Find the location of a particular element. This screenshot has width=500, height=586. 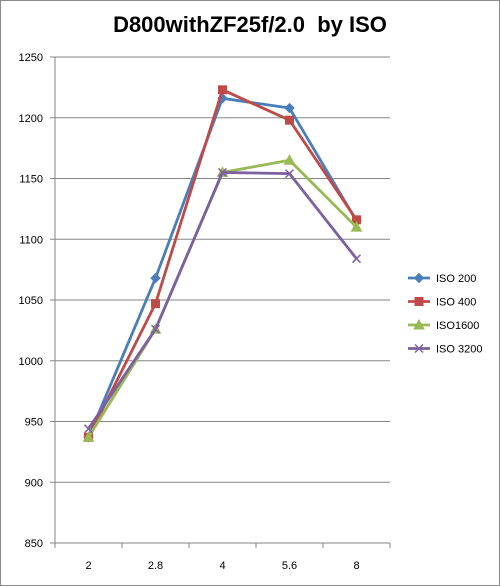

y-tick-label: 850 is located at coordinates (34, 544).